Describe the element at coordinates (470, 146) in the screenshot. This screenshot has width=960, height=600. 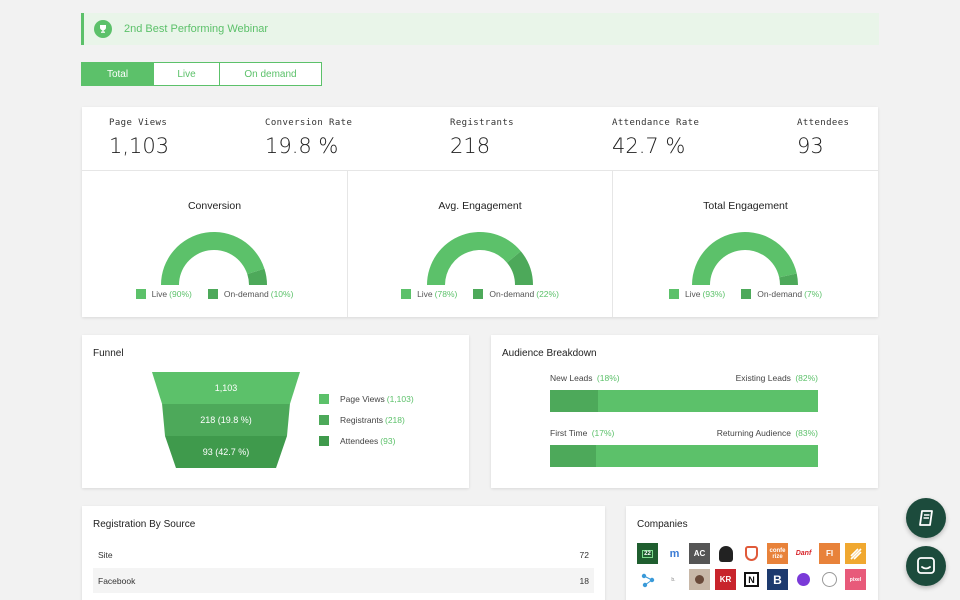
I see `metric-value: 218` at that location.